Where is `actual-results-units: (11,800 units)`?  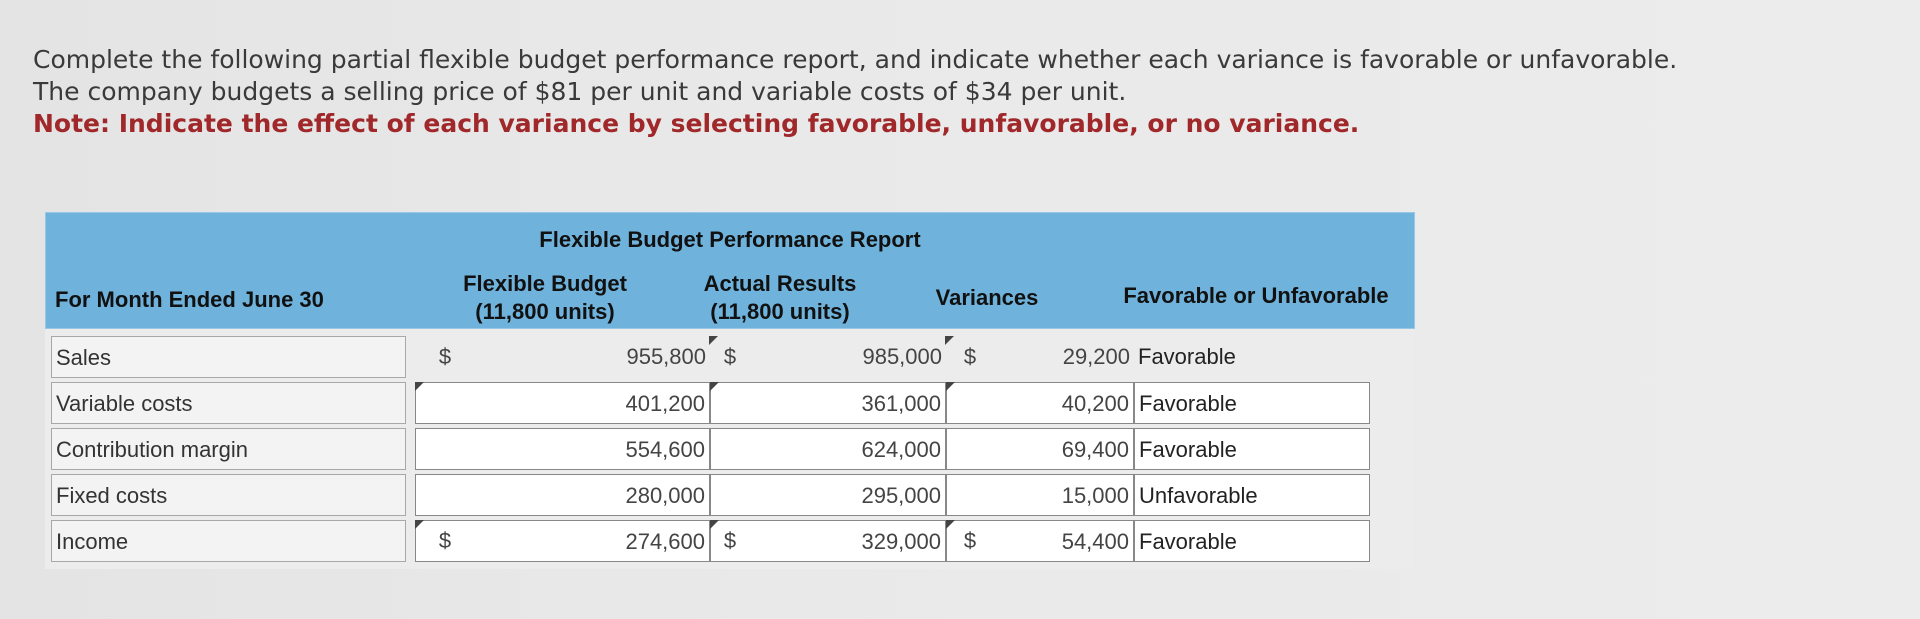 actual-results-units: (11,800 units) is located at coordinates (780, 311).